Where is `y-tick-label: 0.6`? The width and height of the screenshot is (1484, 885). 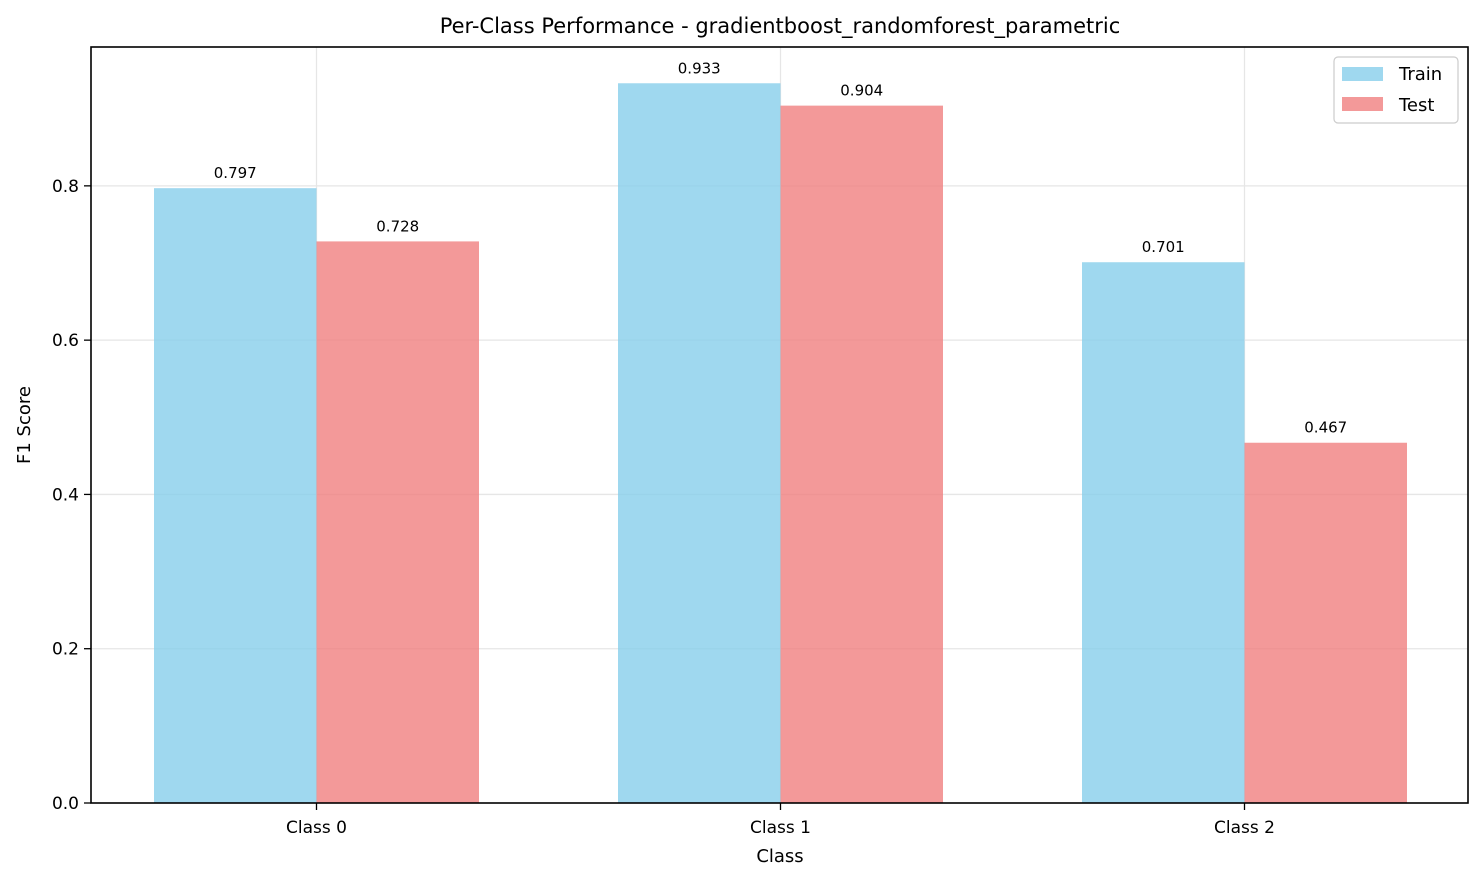 y-tick-label: 0.6 is located at coordinates (65, 341).